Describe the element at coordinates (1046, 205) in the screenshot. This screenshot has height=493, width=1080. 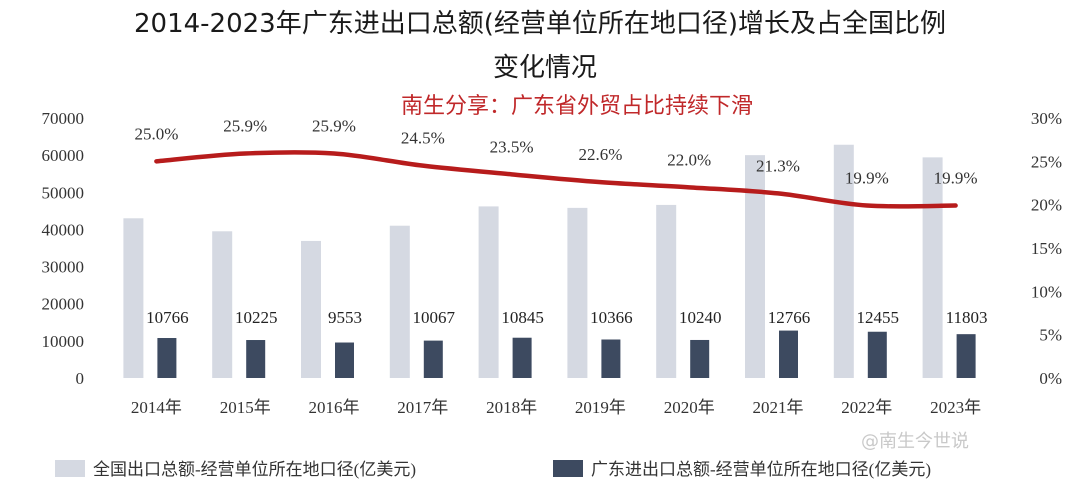
I see `y-right-tick-label: 20%` at that location.